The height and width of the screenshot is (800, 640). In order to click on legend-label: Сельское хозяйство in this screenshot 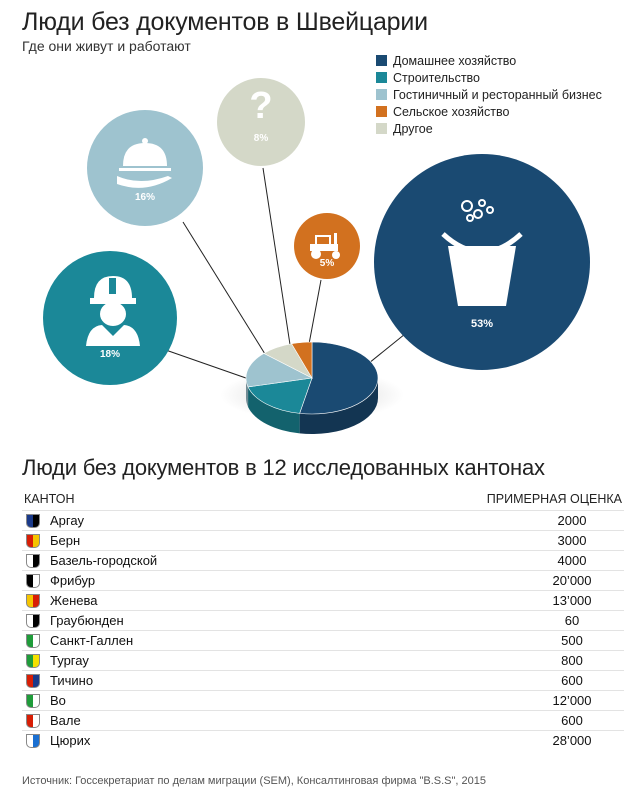, I will do `click(451, 111)`.